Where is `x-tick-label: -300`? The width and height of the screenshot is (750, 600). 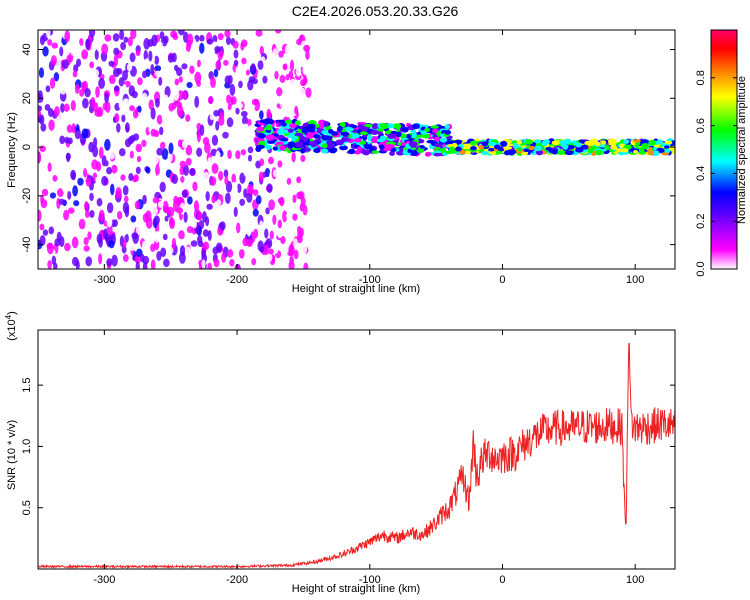 x-tick-label: -300 is located at coordinates (104, 280).